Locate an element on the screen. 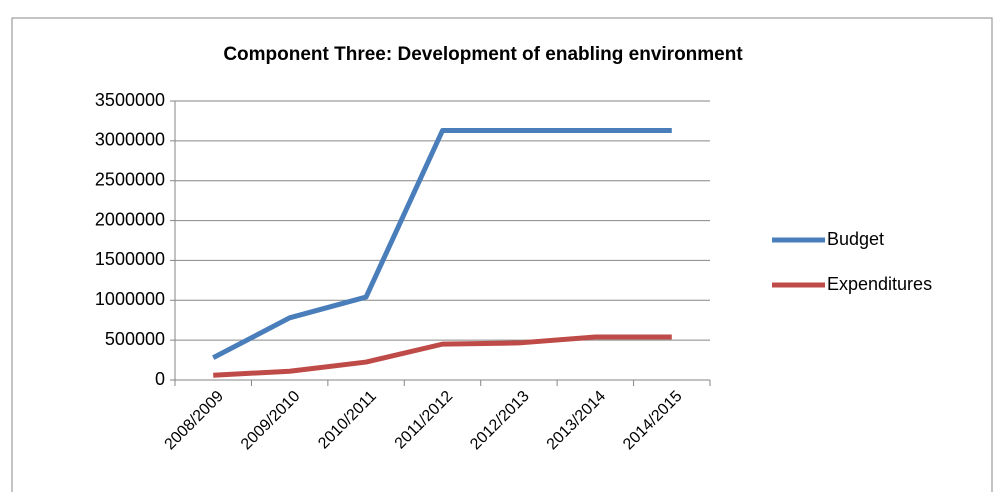 This screenshot has height=492, width=996. y-tick-label: 3000000 is located at coordinates (130, 140).